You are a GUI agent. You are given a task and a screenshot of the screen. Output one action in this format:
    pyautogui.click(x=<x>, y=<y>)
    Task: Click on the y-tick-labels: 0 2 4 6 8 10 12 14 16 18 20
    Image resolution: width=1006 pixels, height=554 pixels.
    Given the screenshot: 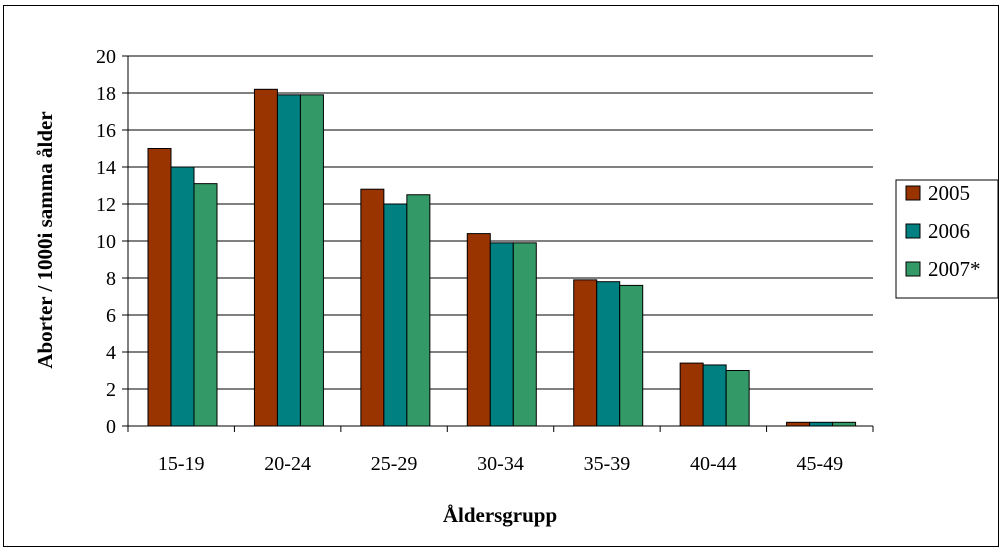 What is the action you would take?
    pyautogui.click(x=106, y=242)
    